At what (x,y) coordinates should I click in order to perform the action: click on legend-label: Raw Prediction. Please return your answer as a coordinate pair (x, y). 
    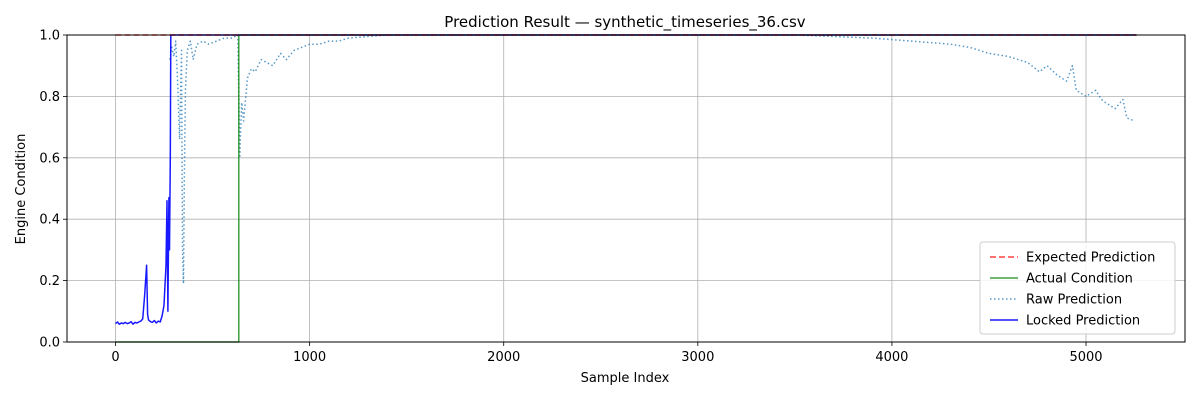
    Looking at the image, I should click on (1074, 300).